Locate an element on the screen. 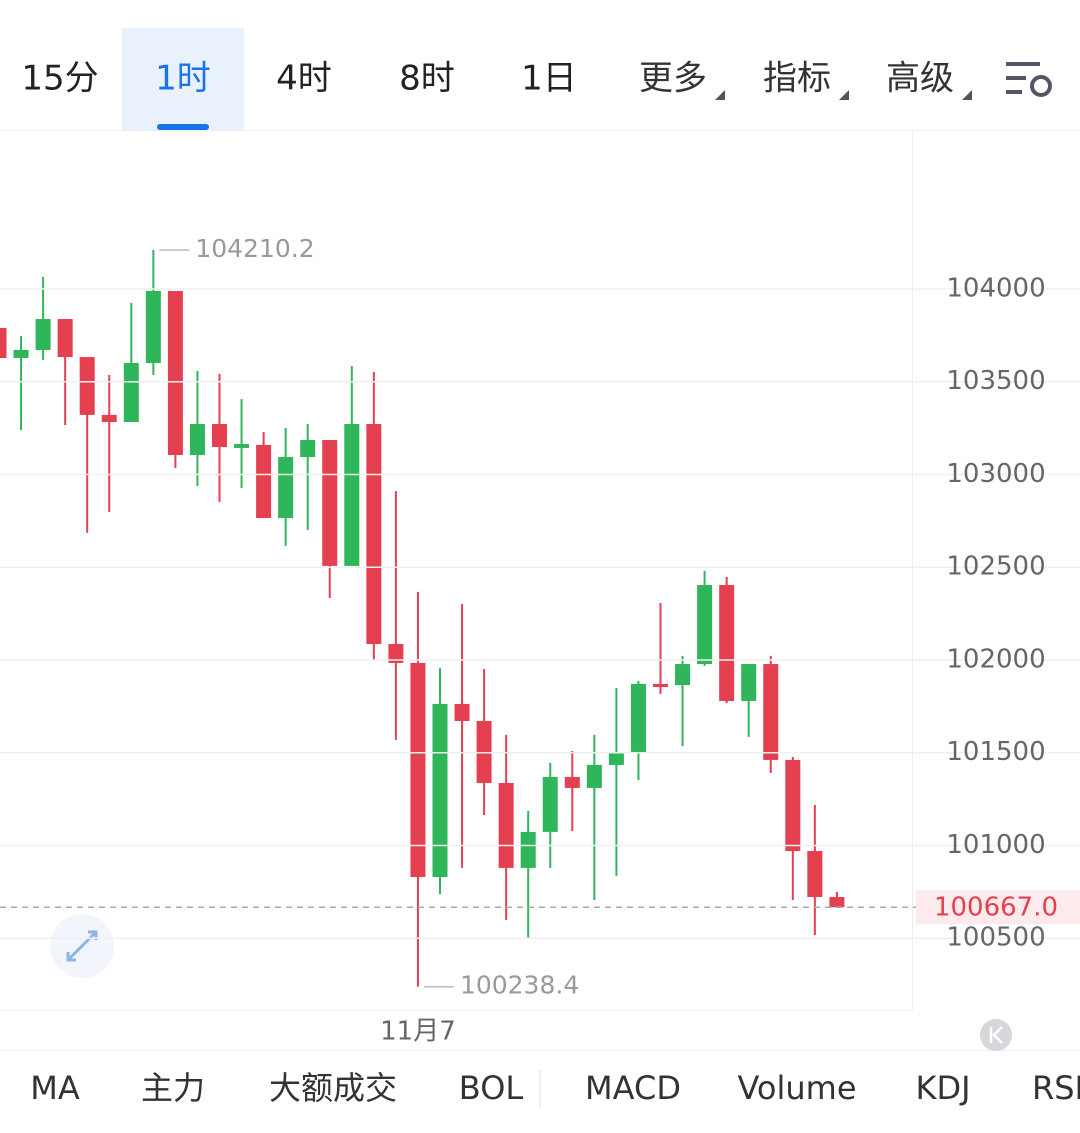  active-tab-bg is located at coordinates (183, 79).